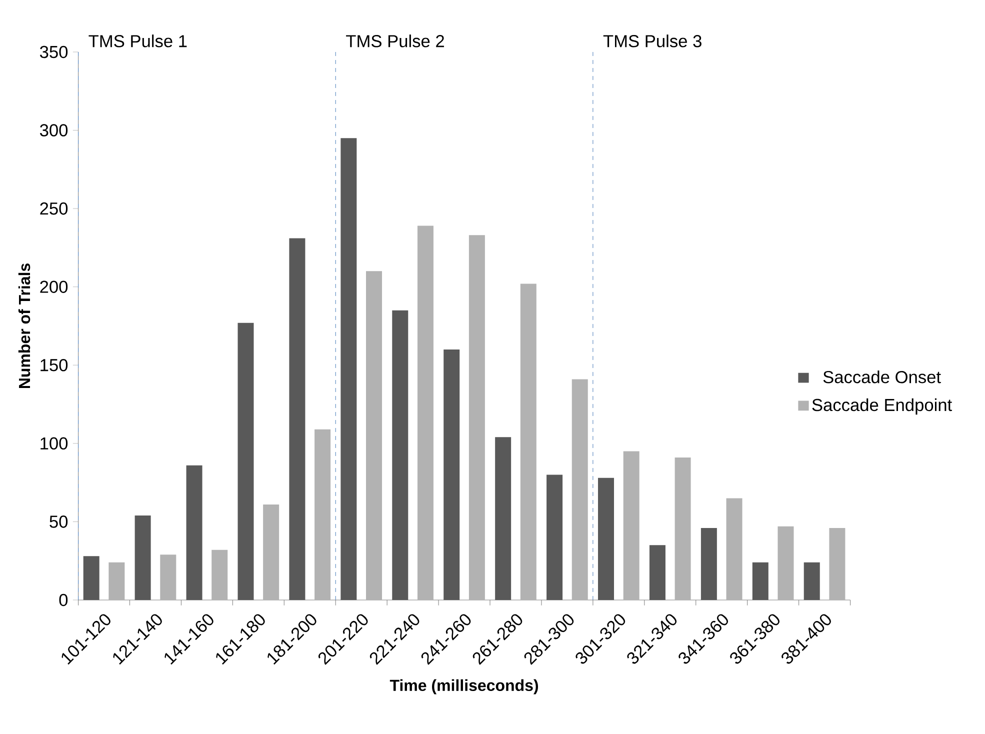 This screenshot has width=985, height=734. What do you see at coordinates (54, 443) in the screenshot?
I see `y-tick-label: 100` at bounding box center [54, 443].